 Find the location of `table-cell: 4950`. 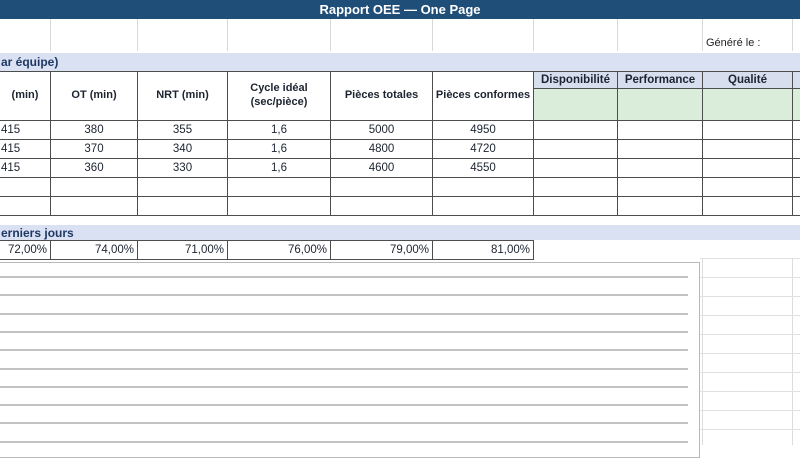

table-cell: 4950 is located at coordinates (483, 130).